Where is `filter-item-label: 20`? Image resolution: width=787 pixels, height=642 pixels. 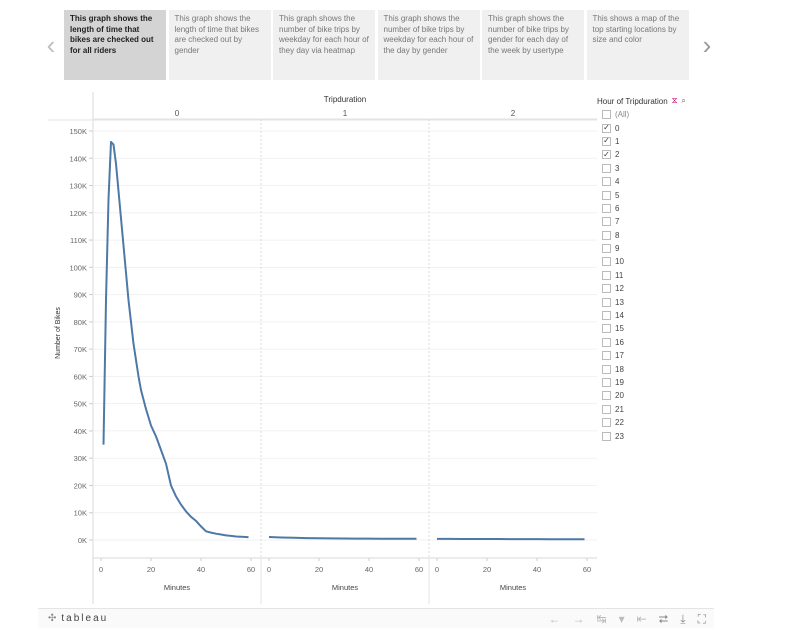
filter-item-label: 20 is located at coordinates (619, 396).